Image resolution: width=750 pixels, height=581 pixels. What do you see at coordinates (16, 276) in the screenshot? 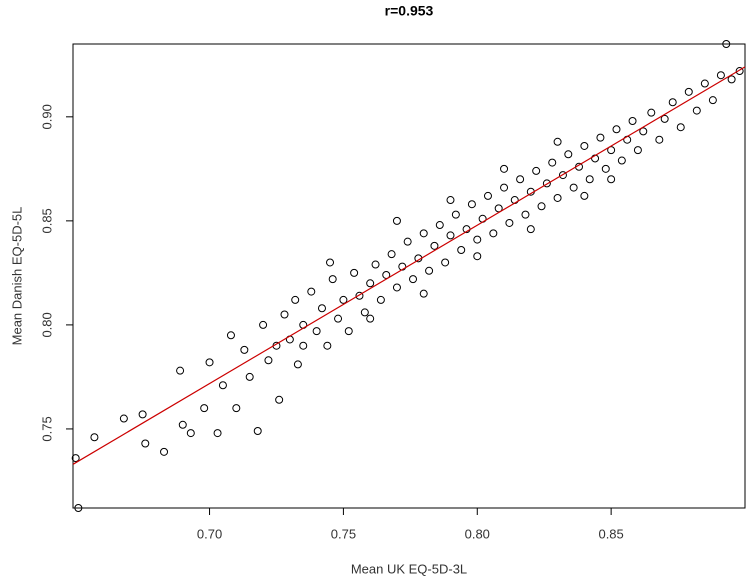
I see `y-axis-label: Mean Danish EQ-5D-5L` at bounding box center [16, 276].